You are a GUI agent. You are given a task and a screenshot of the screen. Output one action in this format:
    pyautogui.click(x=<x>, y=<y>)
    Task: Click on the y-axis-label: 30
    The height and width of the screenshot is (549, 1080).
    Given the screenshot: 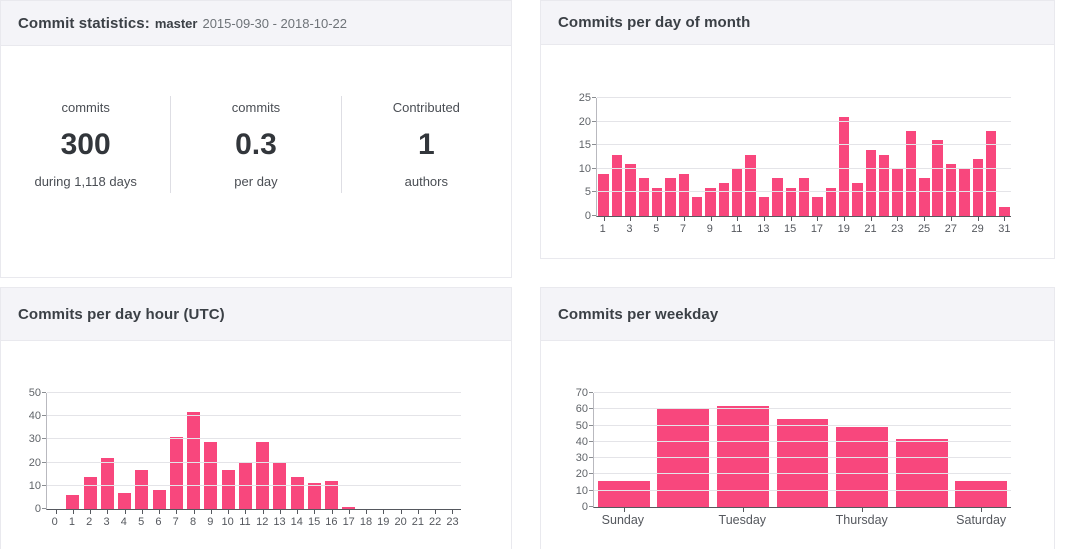 What is the action you would take?
    pyautogui.click(x=34, y=439)
    